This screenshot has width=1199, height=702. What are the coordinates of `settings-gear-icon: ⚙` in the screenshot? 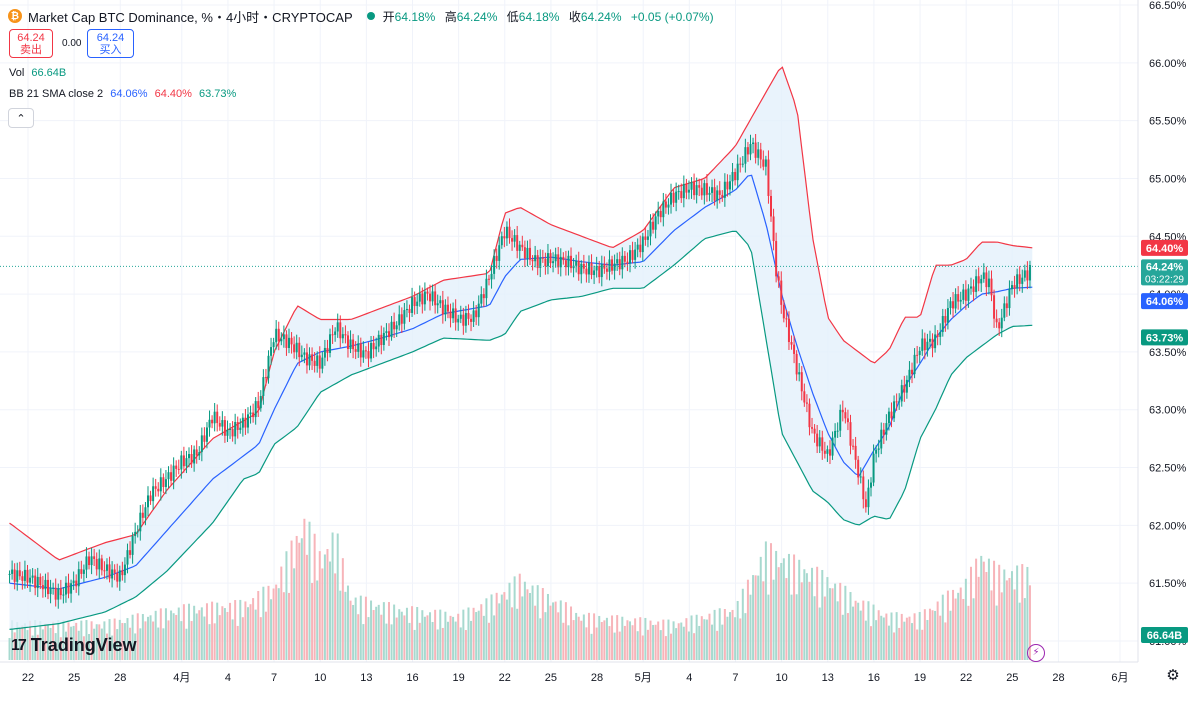 It's located at (1173, 675).